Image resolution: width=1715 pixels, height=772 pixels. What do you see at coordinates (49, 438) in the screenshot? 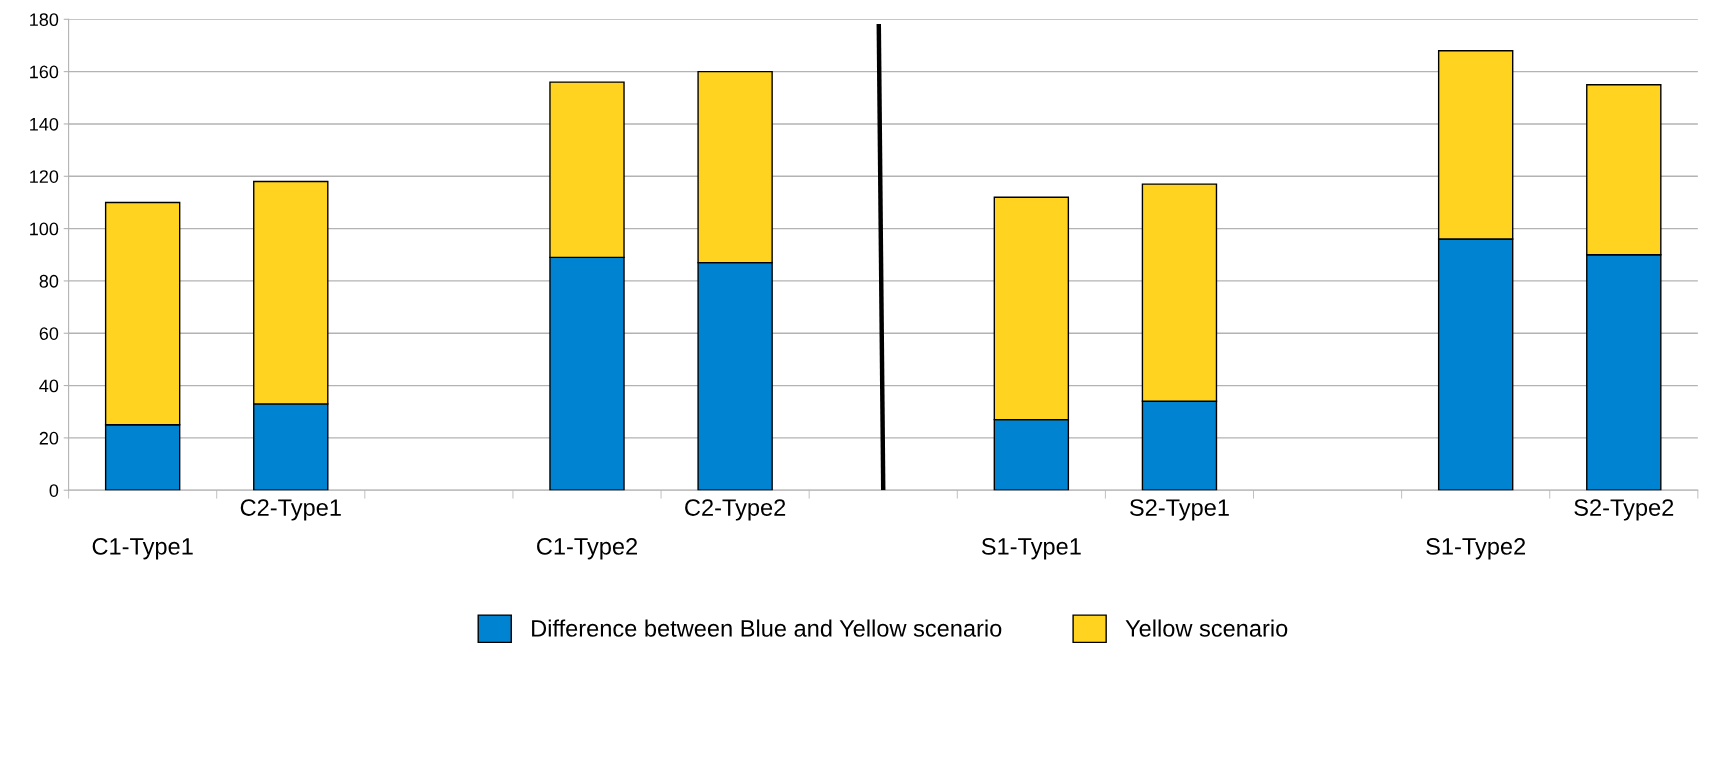
I see `y-tick-label: 20` at bounding box center [49, 438].